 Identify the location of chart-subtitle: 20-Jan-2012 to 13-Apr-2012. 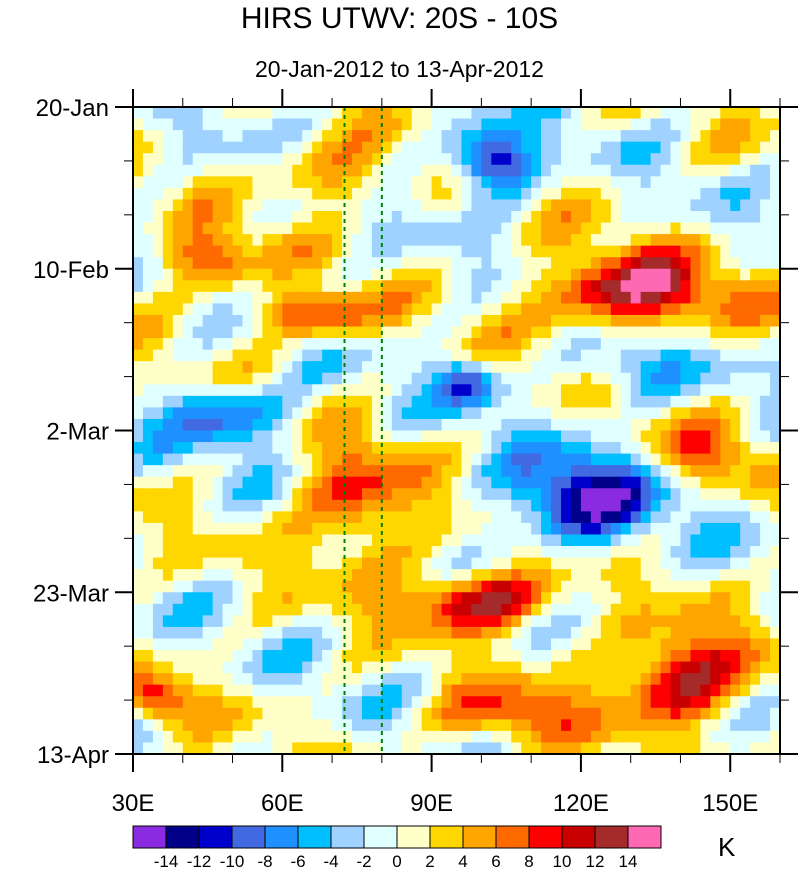
(399, 69).